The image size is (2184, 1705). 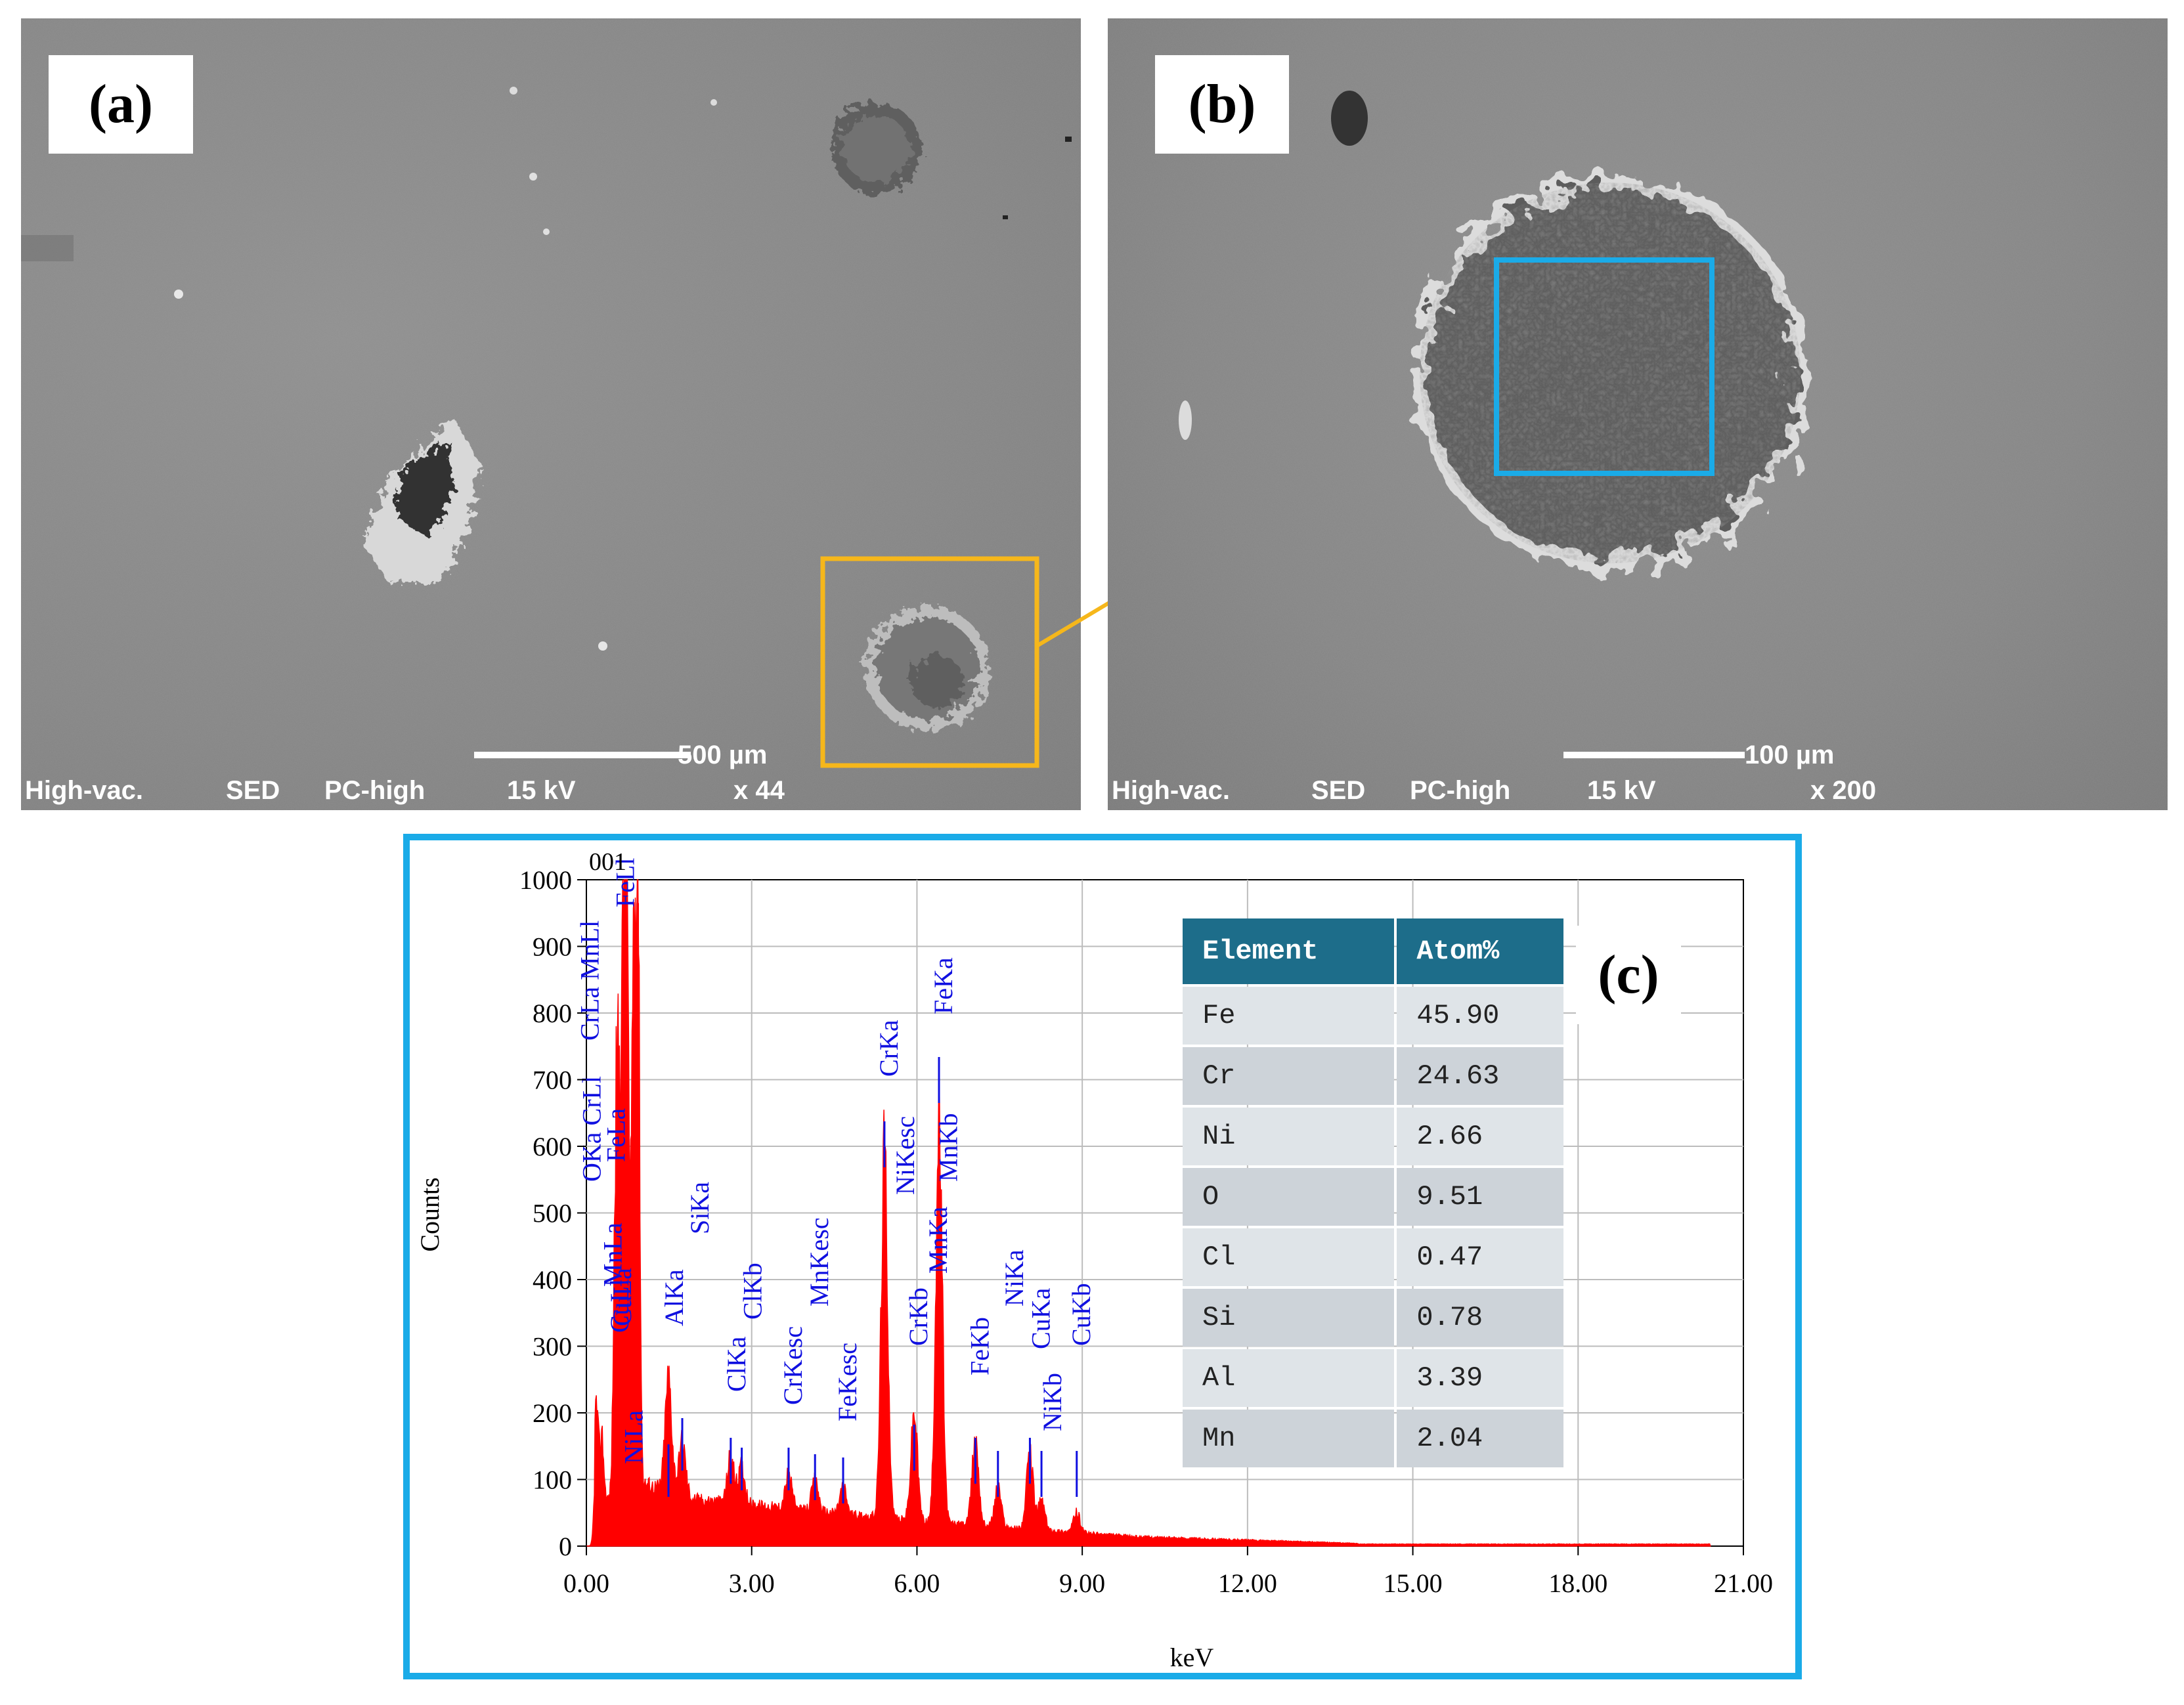 What do you see at coordinates (625, 882) in the screenshot?
I see `peak-label: FeLl` at bounding box center [625, 882].